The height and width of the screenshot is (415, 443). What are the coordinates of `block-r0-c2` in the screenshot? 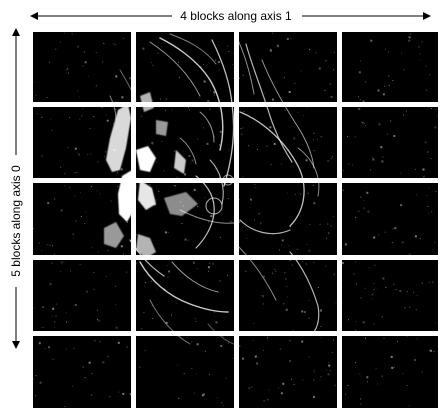 It's located at (288, 67).